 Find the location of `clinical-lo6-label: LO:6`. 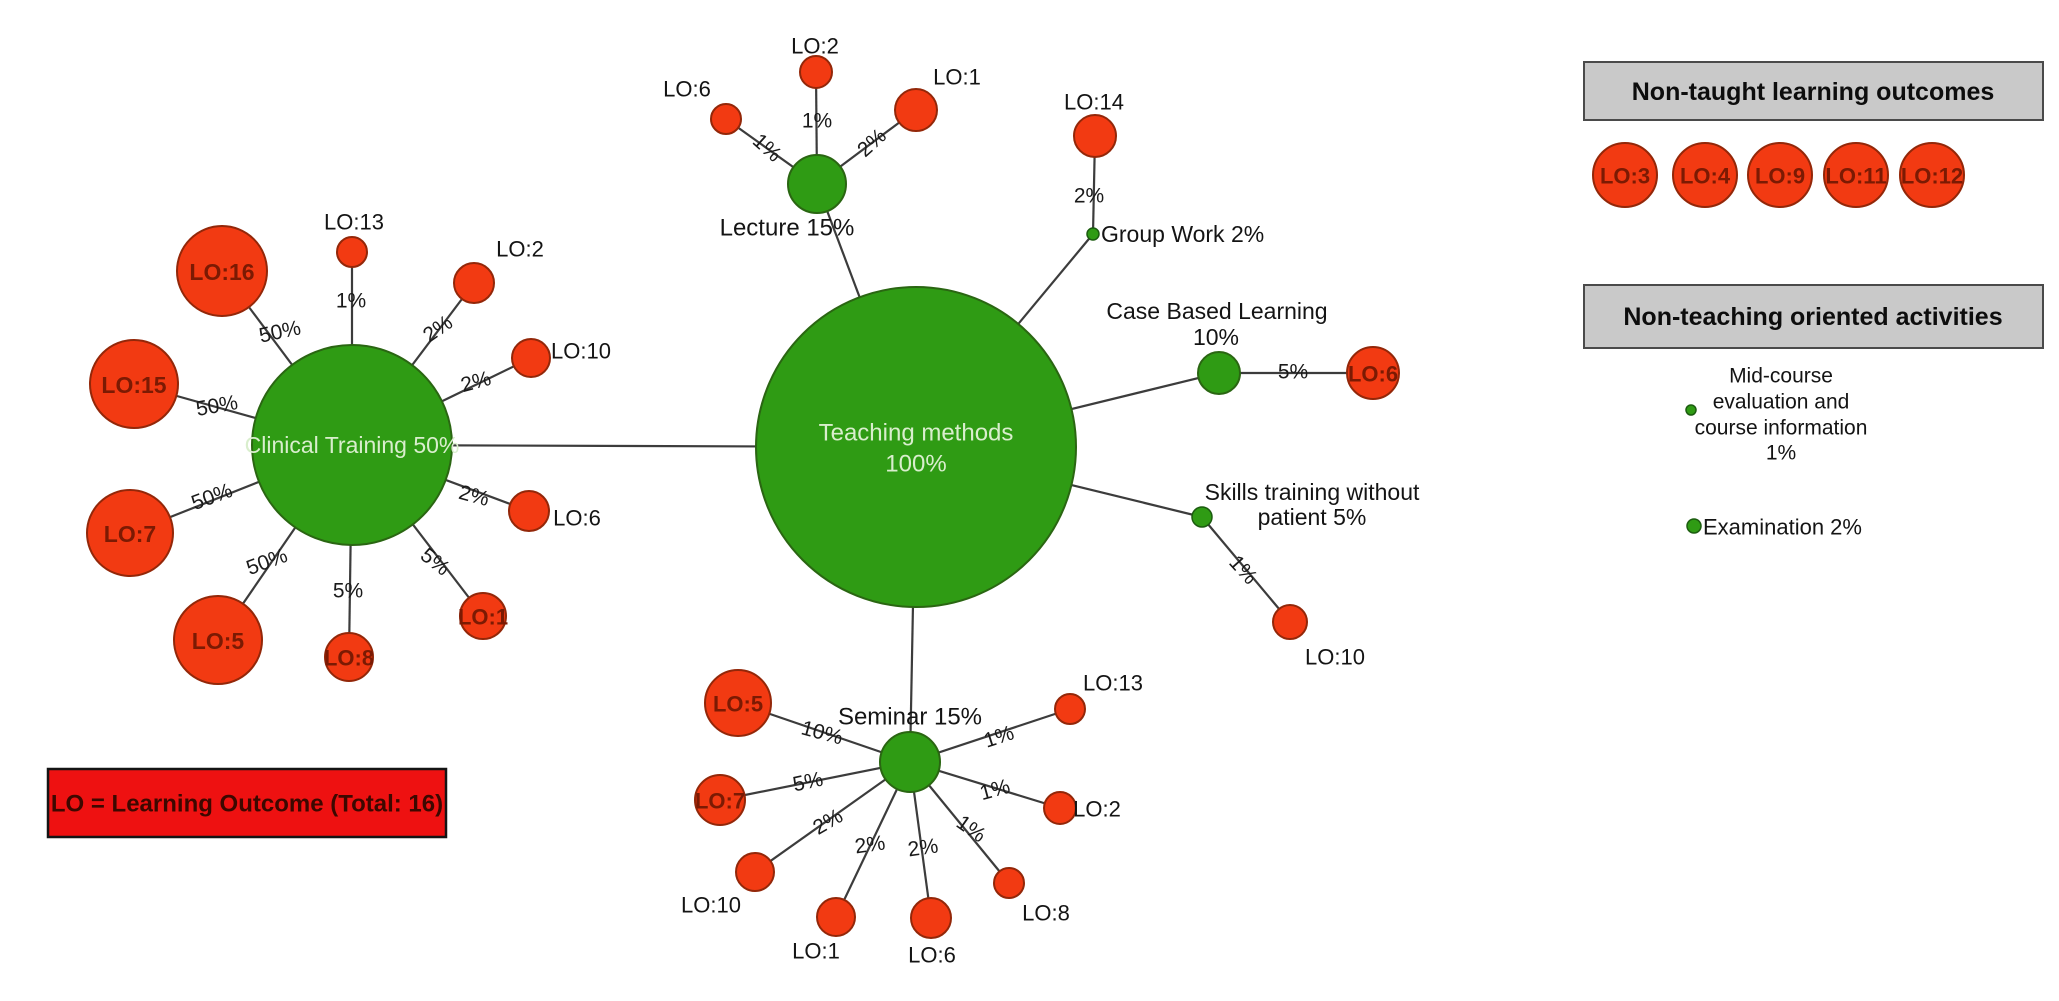

clinical-lo6-label: LO:6 is located at coordinates (577, 518).